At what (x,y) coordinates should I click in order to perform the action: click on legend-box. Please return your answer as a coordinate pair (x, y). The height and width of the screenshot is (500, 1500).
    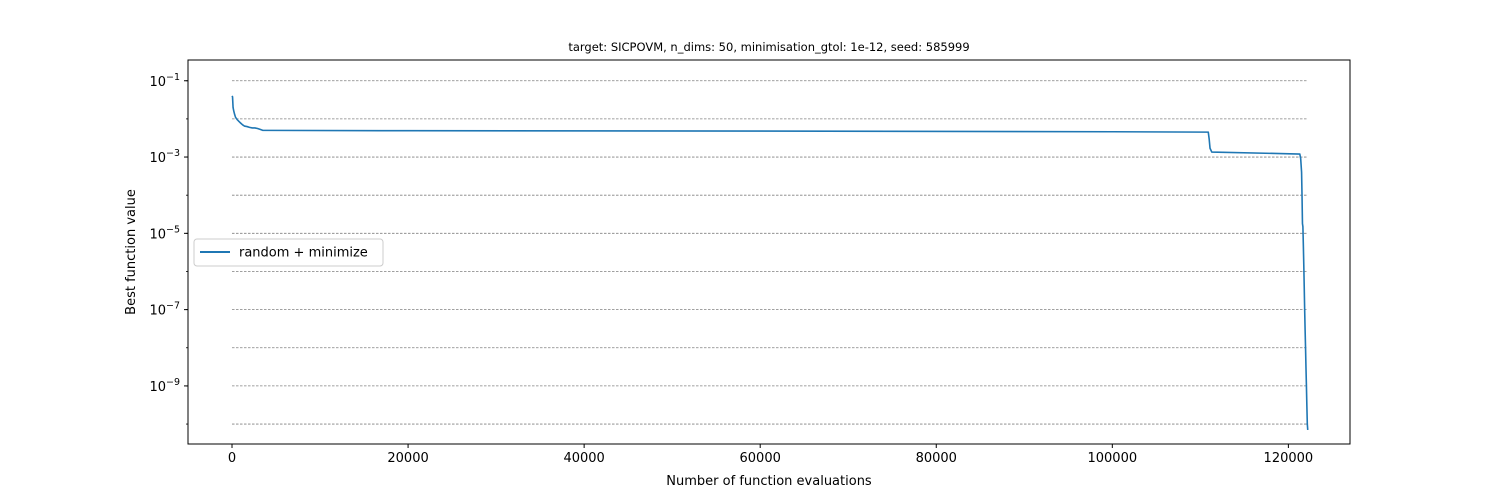
    Looking at the image, I should click on (288, 252).